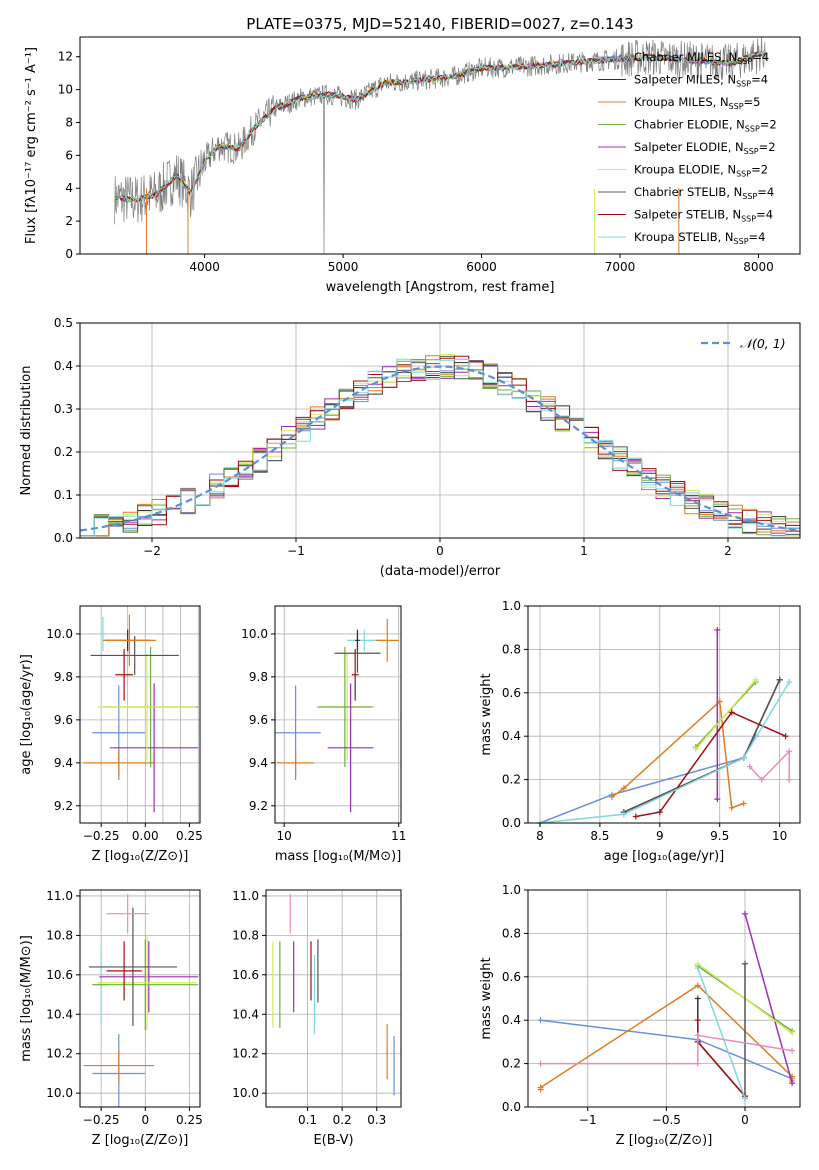 The height and width of the screenshot is (1170, 819). I want to click on x-tick-label: 9, so click(660, 836).